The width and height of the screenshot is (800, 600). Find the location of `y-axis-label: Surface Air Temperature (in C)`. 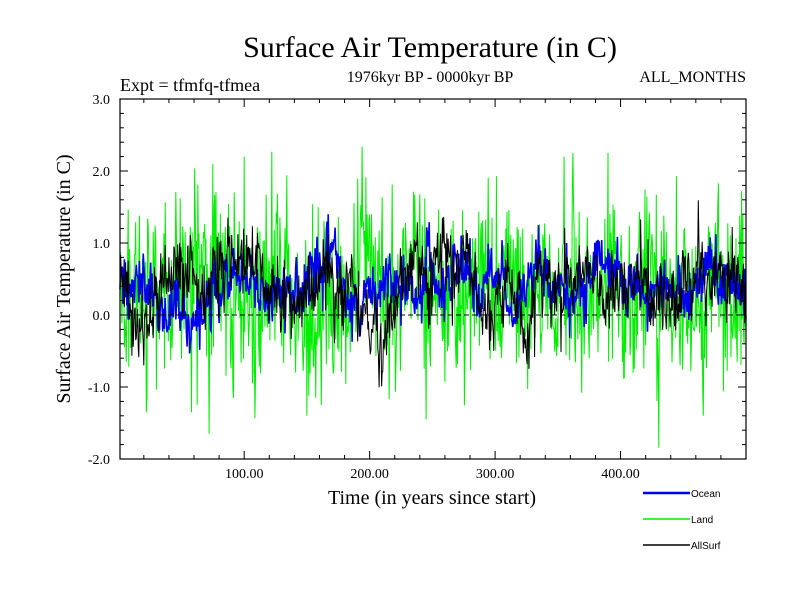

y-axis-label: Surface Air Temperature (in C) is located at coordinates (64, 278).